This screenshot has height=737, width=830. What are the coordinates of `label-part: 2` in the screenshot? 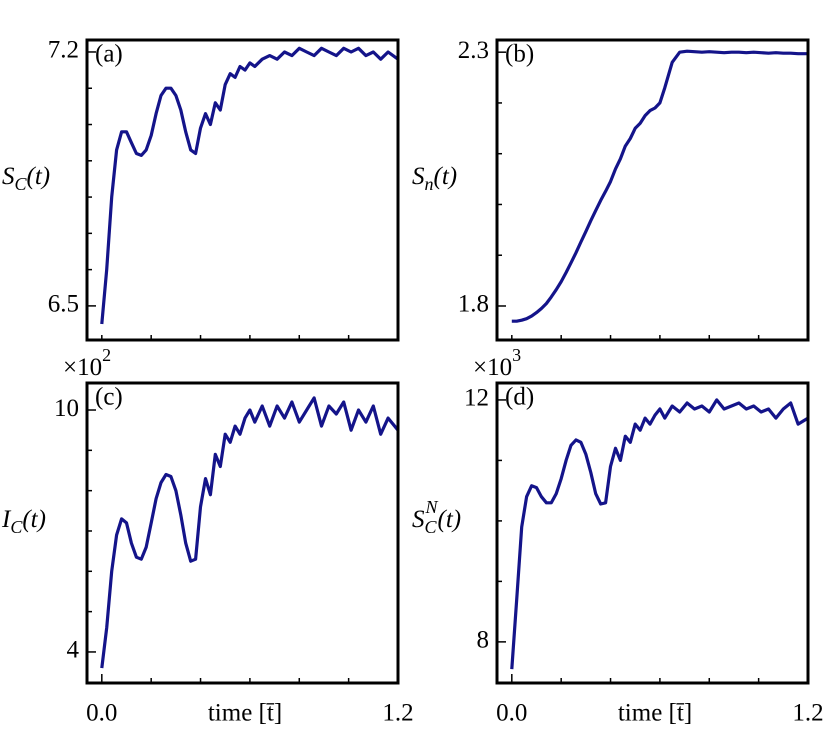 It's located at (106, 355).